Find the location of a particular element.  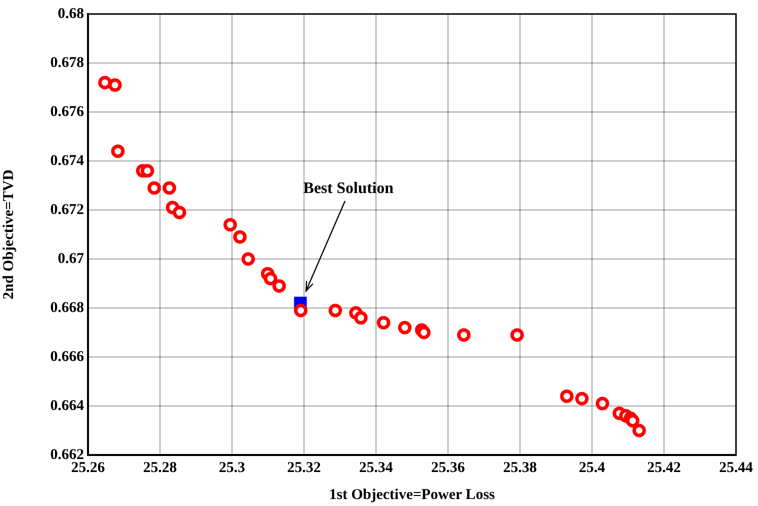

x-tick-label: 25.28 is located at coordinates (160, 468).